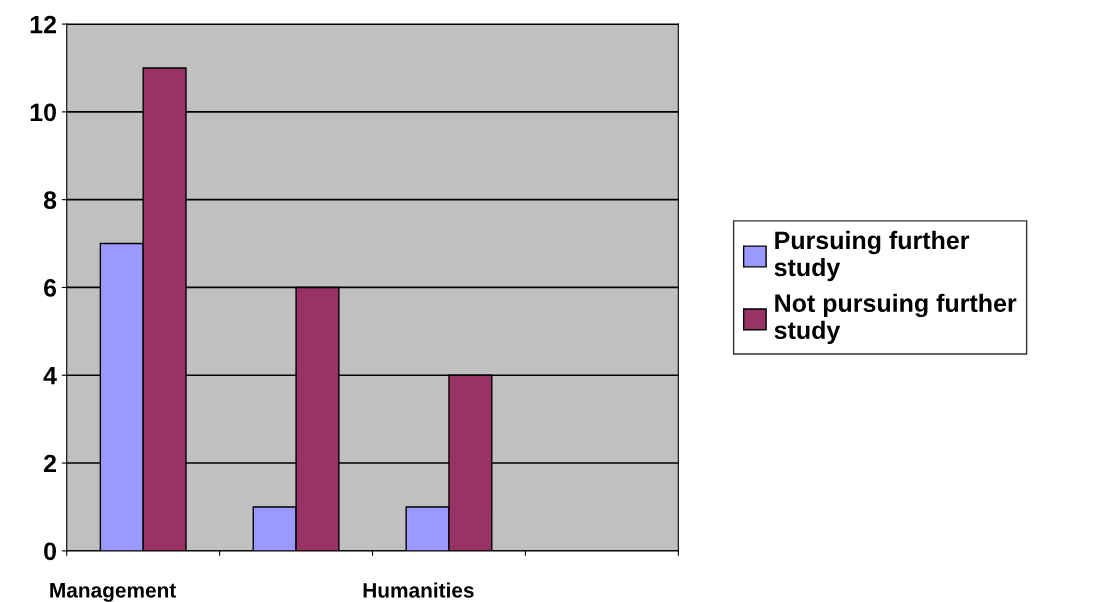  What do you see at coordinates (113, 592) in the screenshot?
I see `x-tick-label: Management` at bounding box center [113, 592].